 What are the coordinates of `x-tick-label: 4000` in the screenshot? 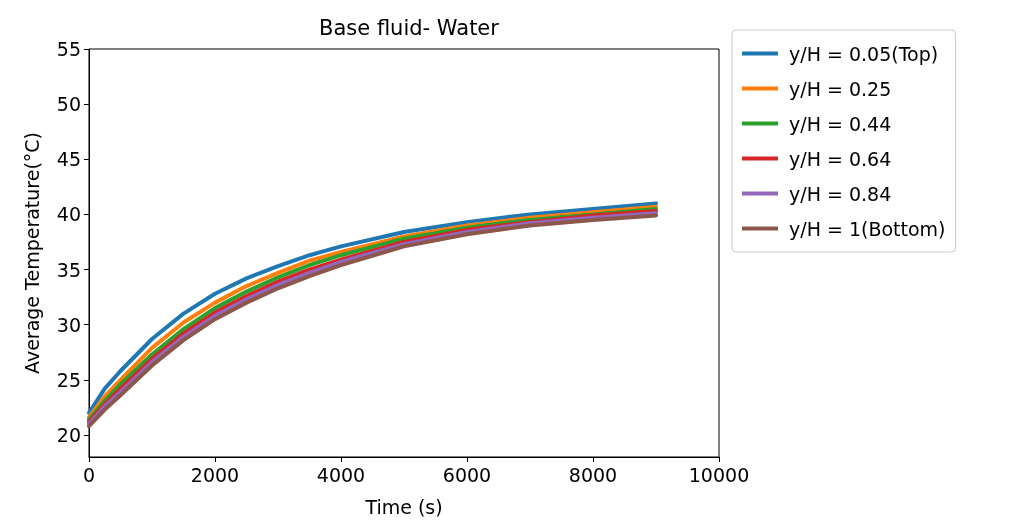 It's located at (341, 474).